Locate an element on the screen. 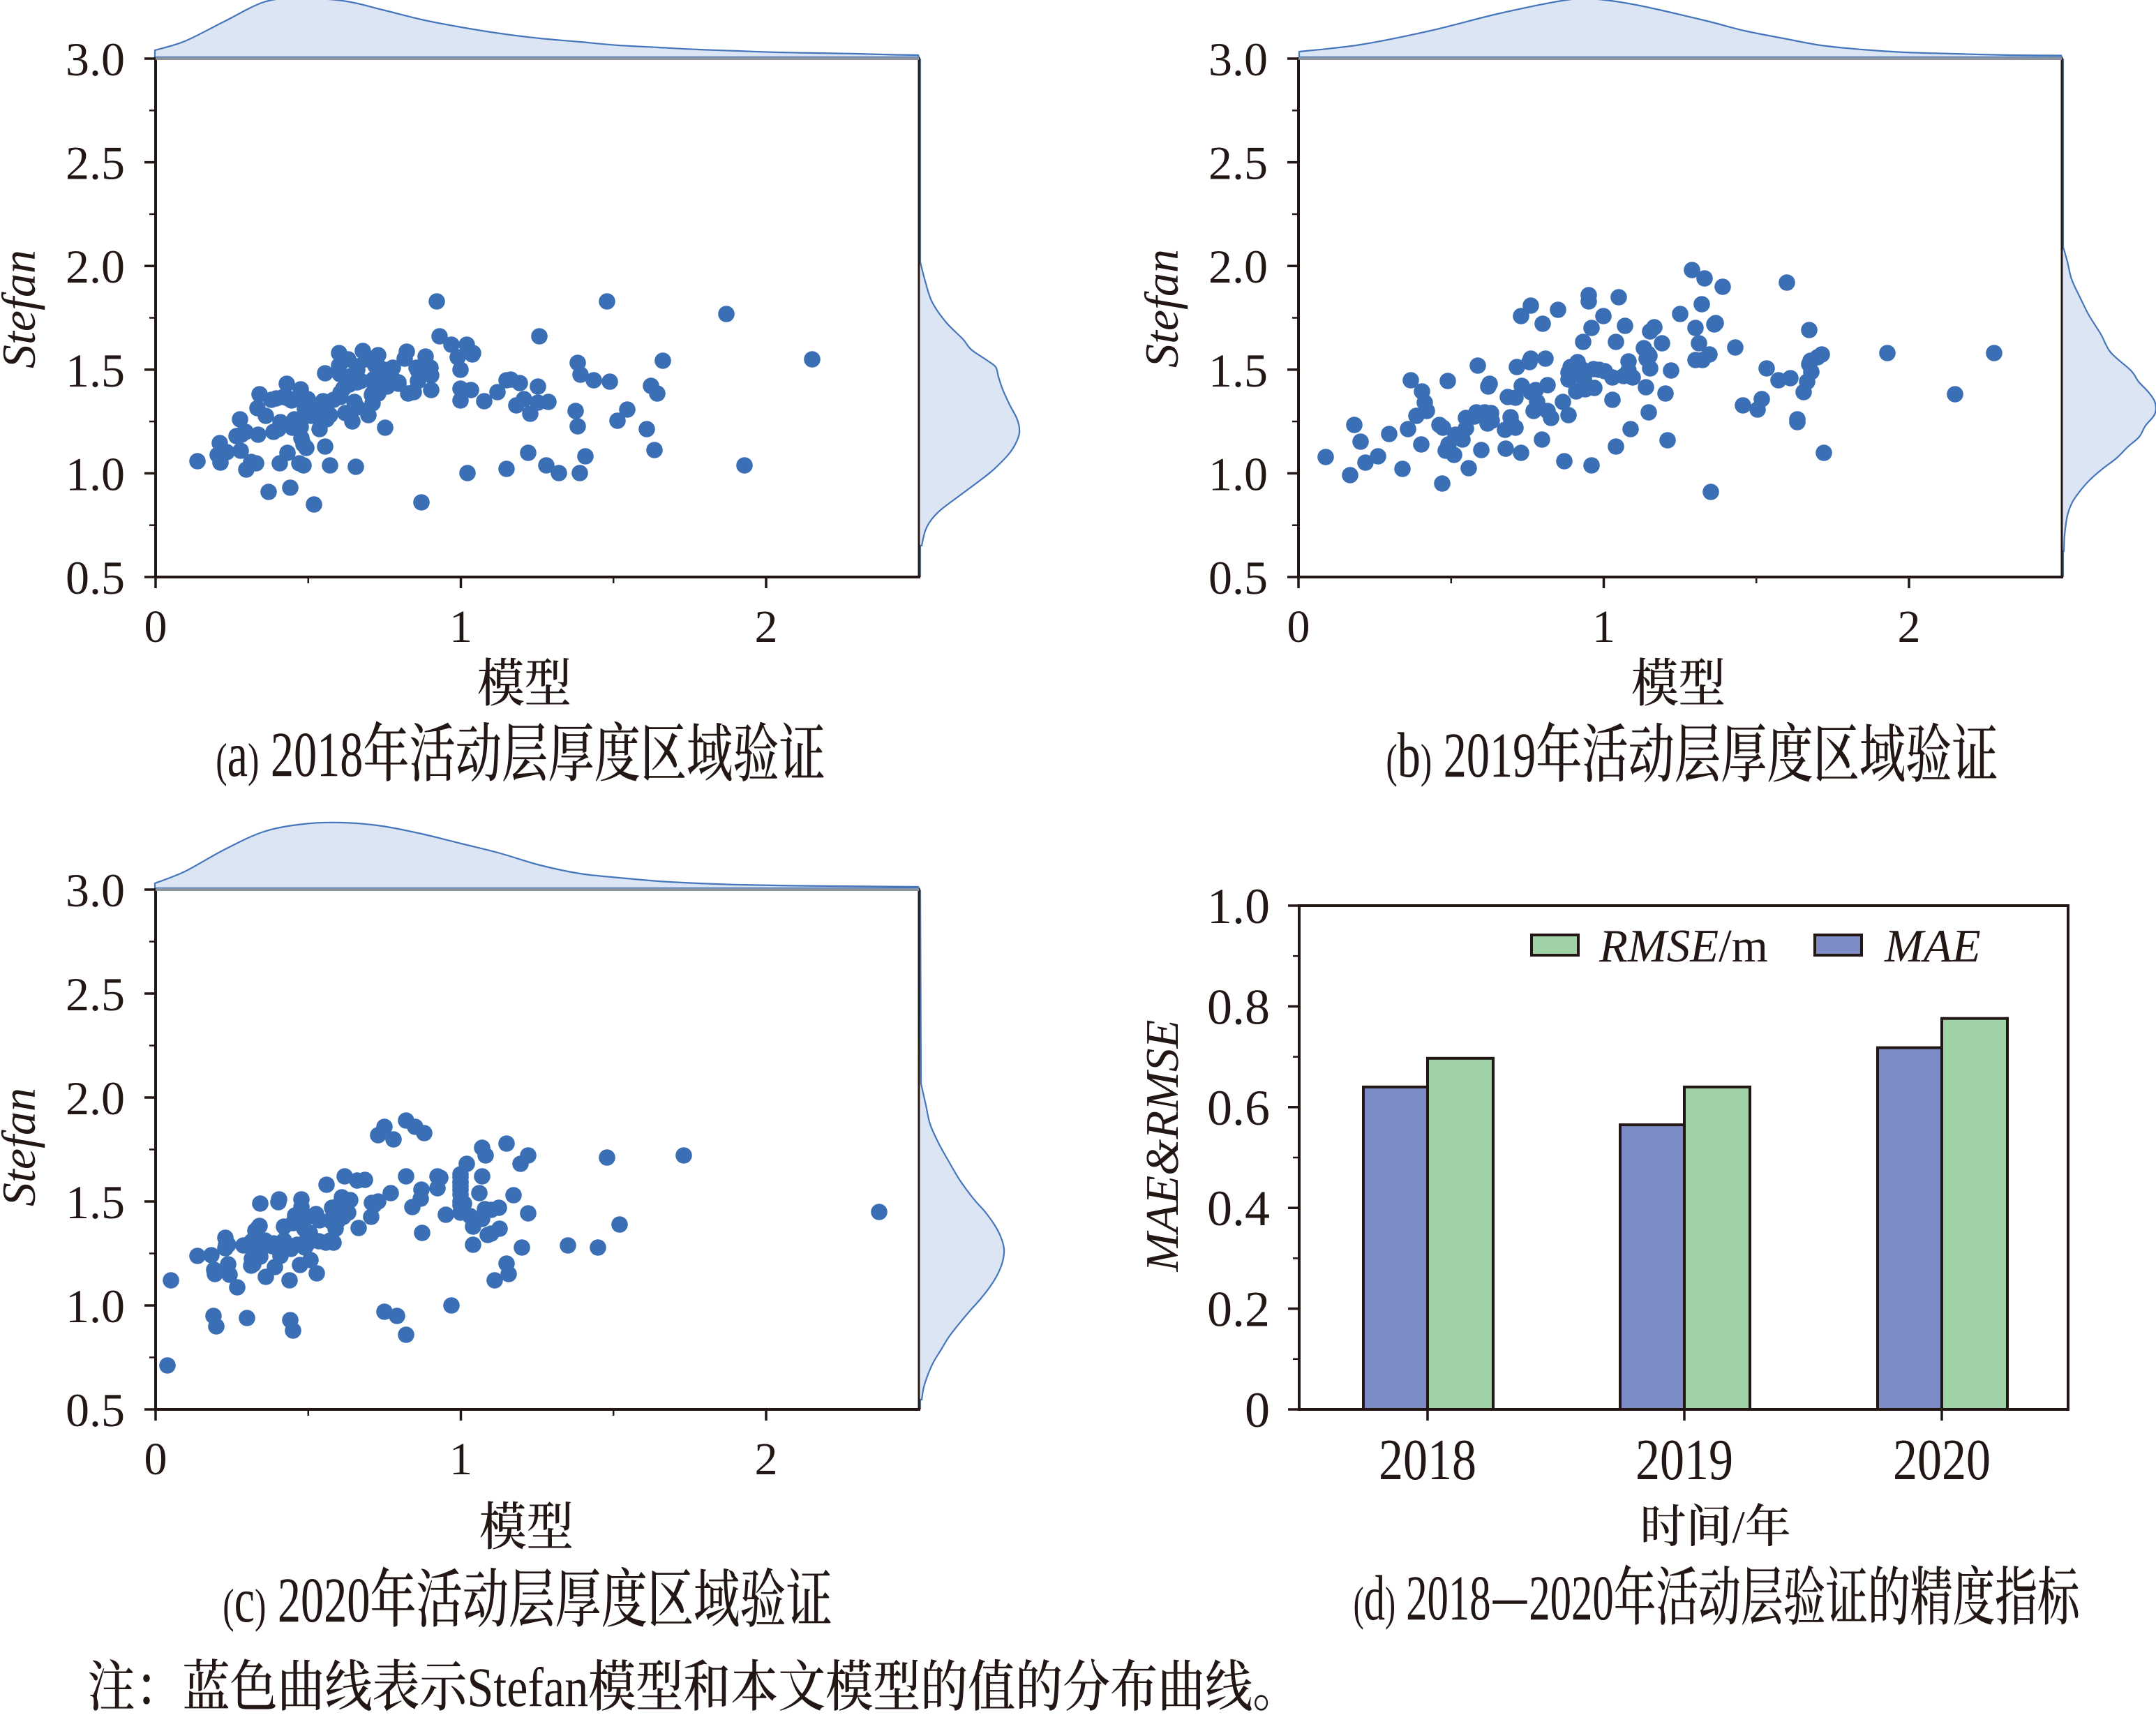 This screenshot has height=1715, width=2156. svg-text: 2018 is located at coordinates (1427, 1460).